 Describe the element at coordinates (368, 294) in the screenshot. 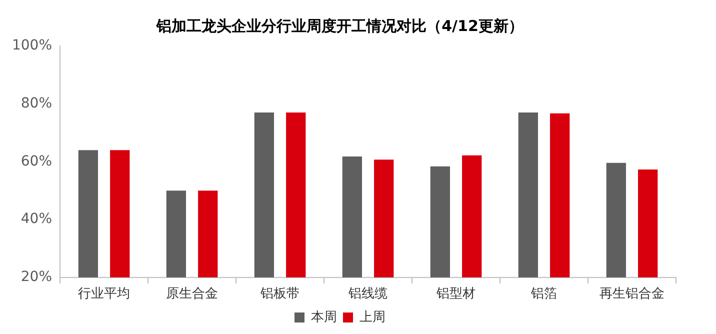

I see `x-tick-label: 铝线缆` at that location.